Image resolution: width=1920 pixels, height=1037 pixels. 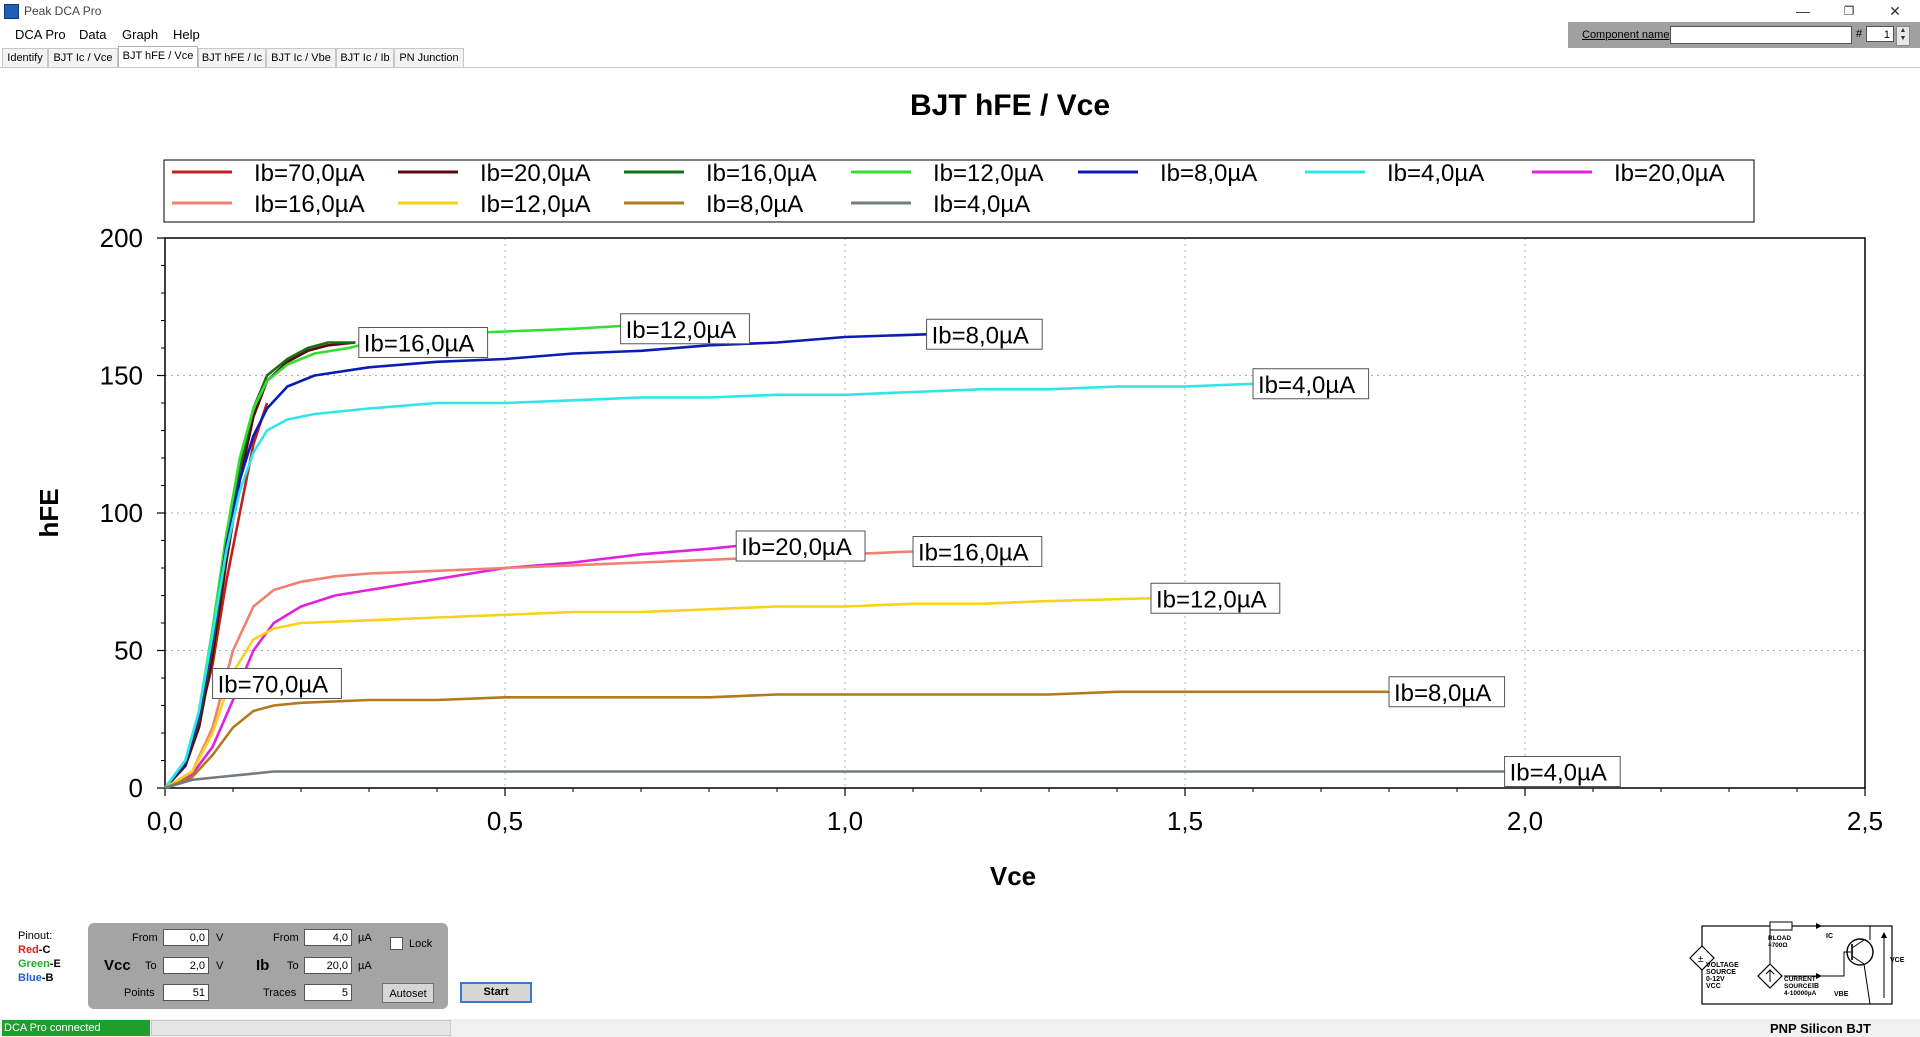 What do you see at coordinates (273, 685) in the screenshot?
I see `trace-label-text: Ib=70,0µA` at bounding box center [273, 685].